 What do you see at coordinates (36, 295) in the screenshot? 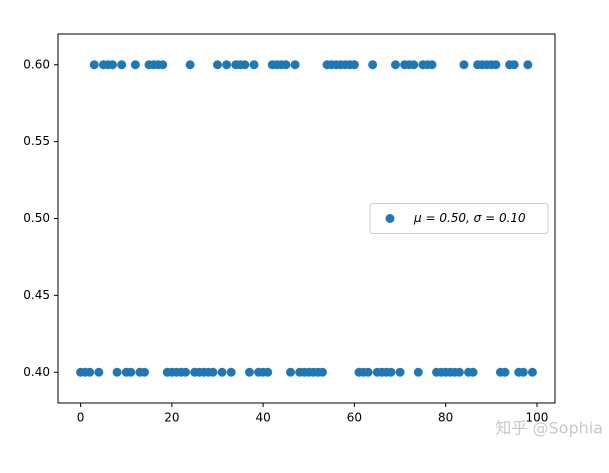
I see `y-tick-label: 0.45` at bounding box center [36, 295].